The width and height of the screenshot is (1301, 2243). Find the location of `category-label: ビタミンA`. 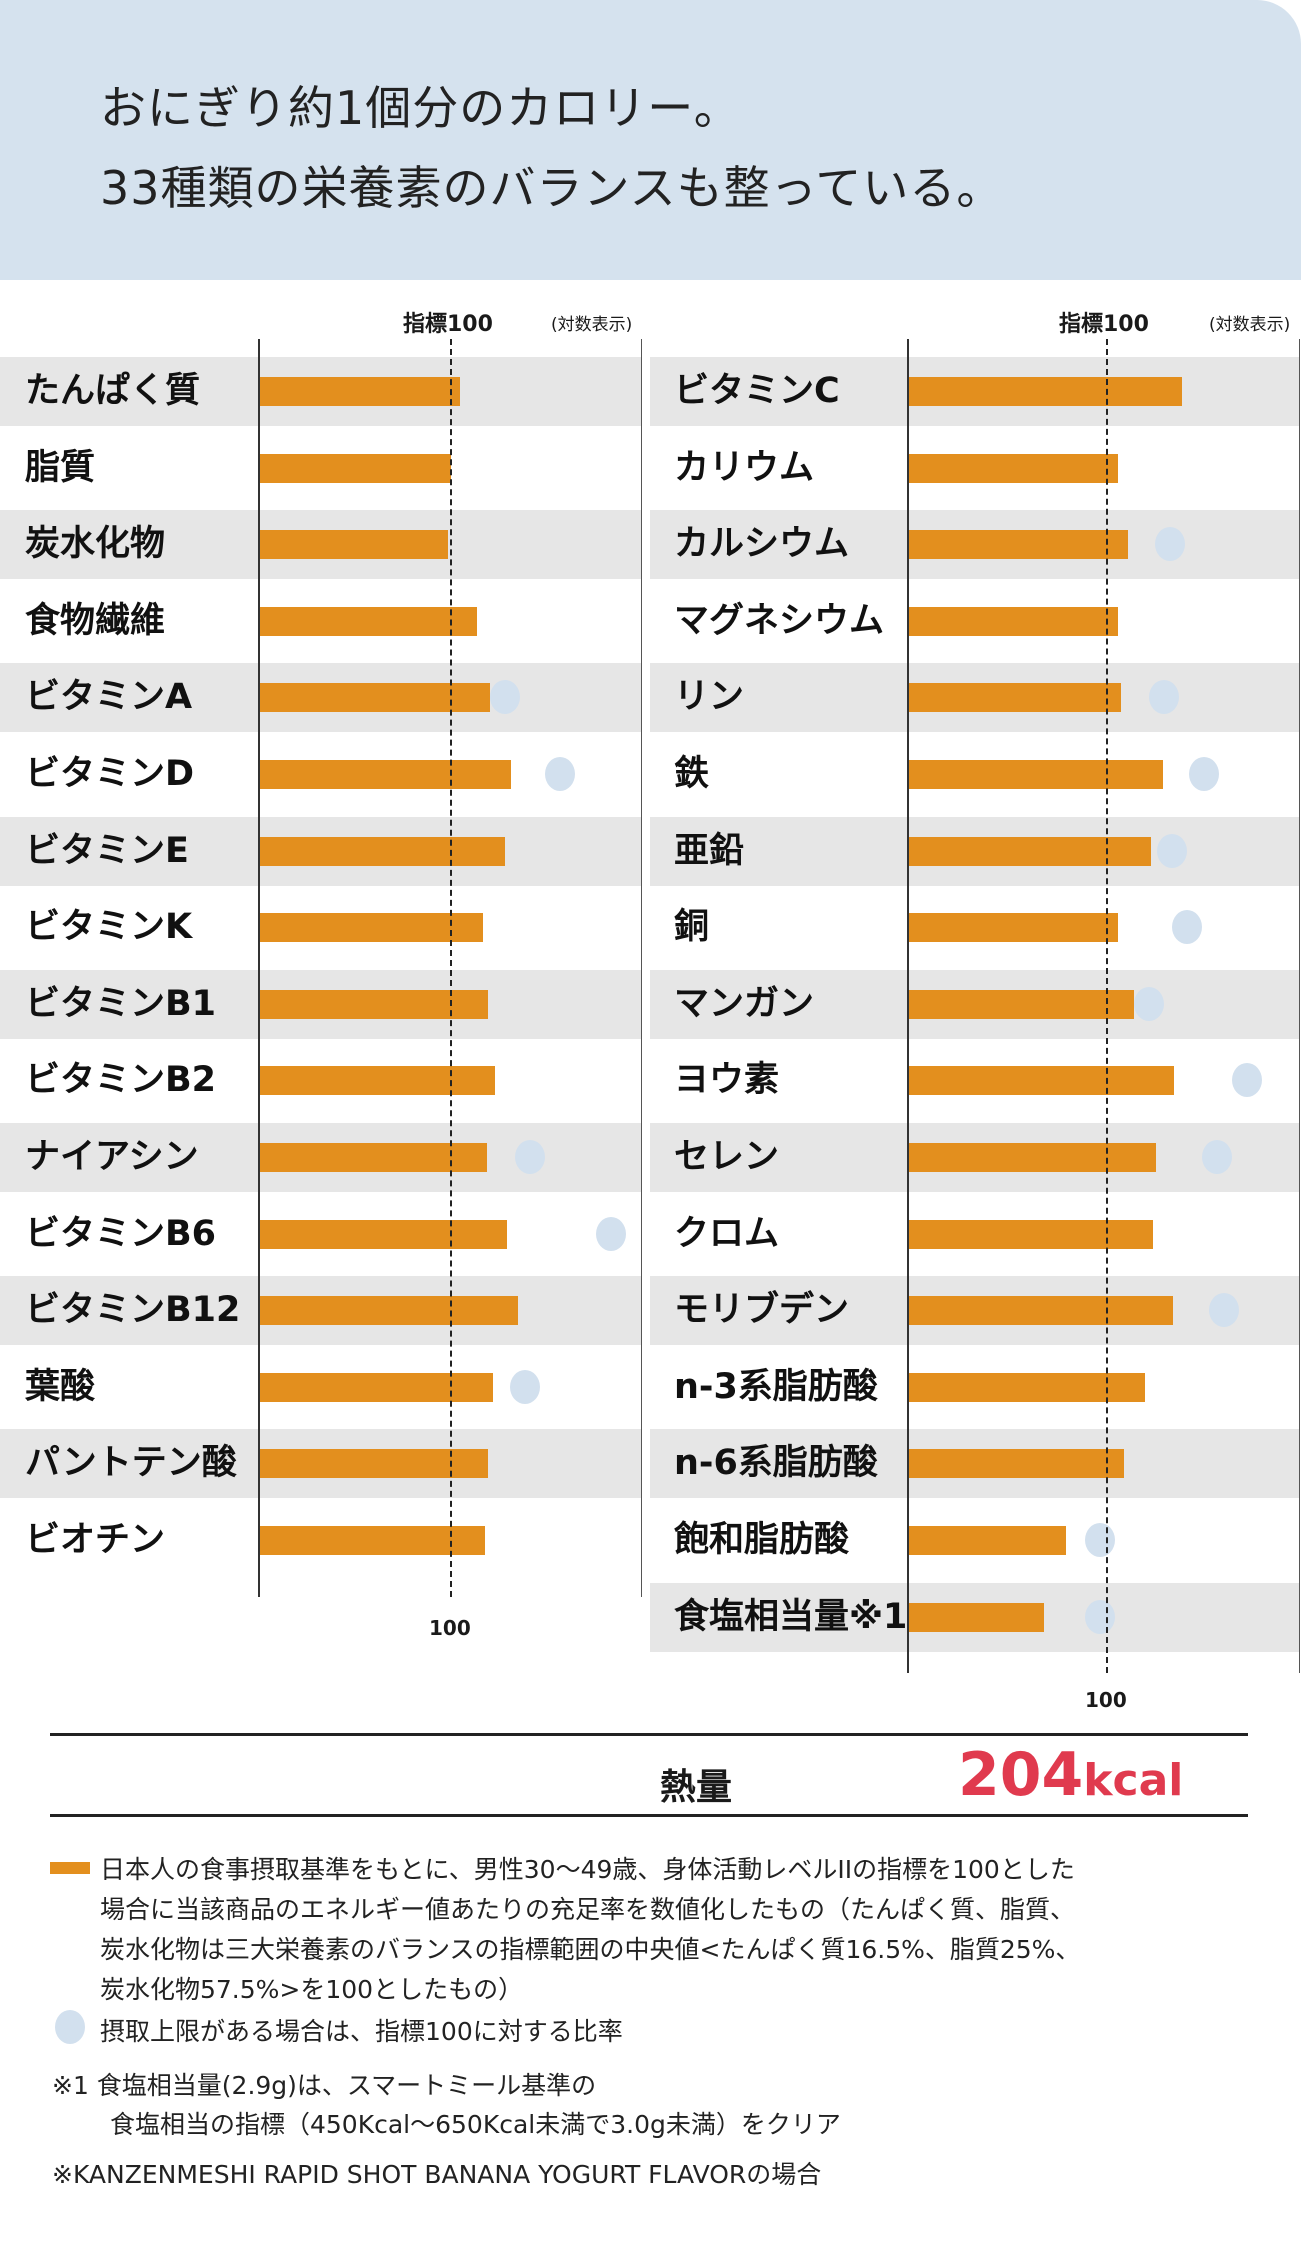

category-label: ビタミンA is located at coordinates (109, 697).